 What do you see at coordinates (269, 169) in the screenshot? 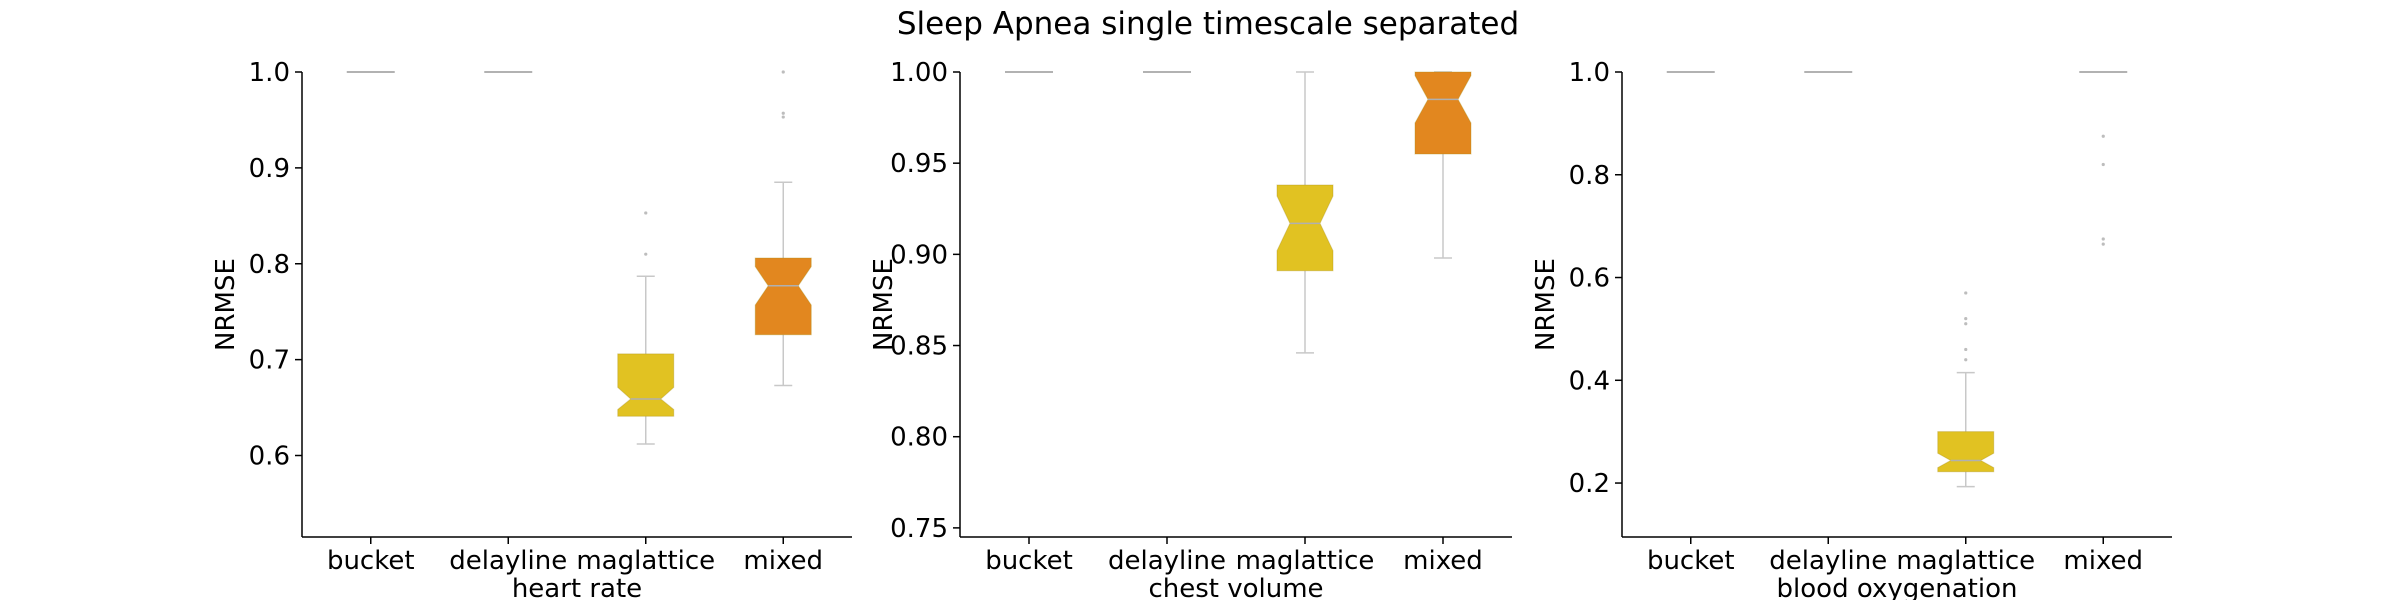
I see `y-tick-label: 0.9` at bounding box center [269, 169].